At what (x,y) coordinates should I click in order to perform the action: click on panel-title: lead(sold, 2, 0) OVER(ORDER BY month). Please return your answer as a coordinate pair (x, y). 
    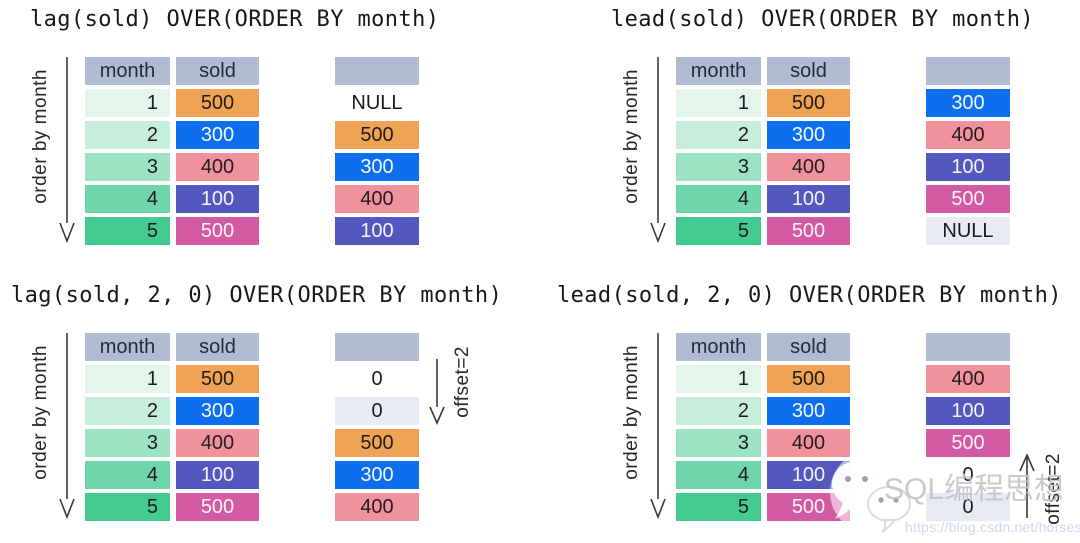
    Looking at the image, I should click on (809, 295).